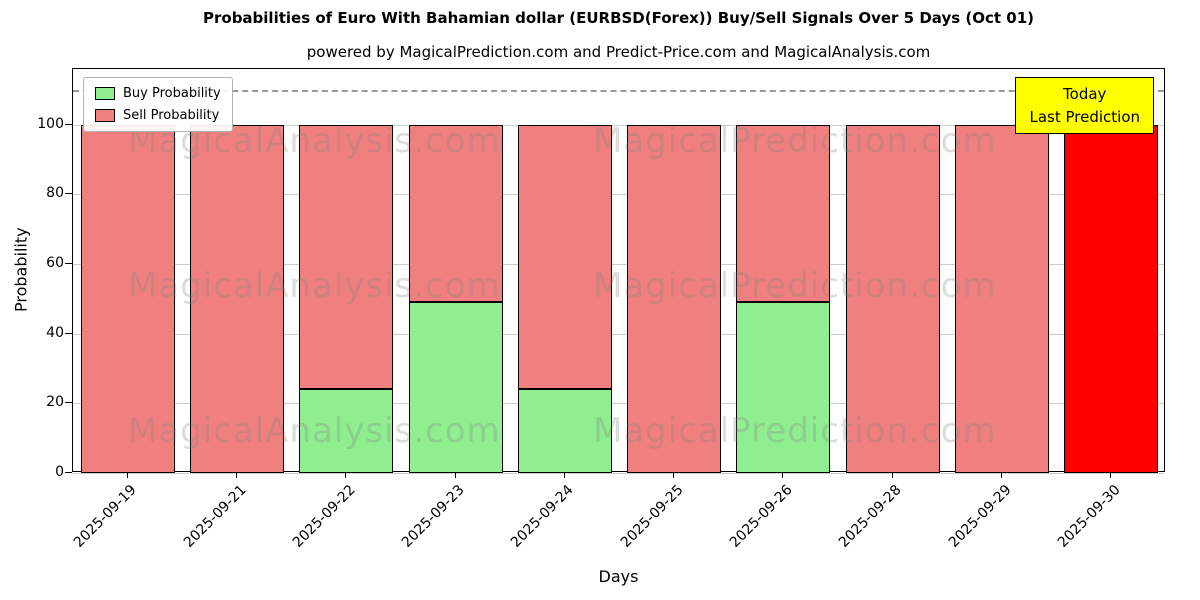 Image resolution: width=1200 pixels, height=600 pixels. Describe the element at coordinates (1084, 105) in the screenshot. I see `today-annotation: Today Last Prediction` at that location.